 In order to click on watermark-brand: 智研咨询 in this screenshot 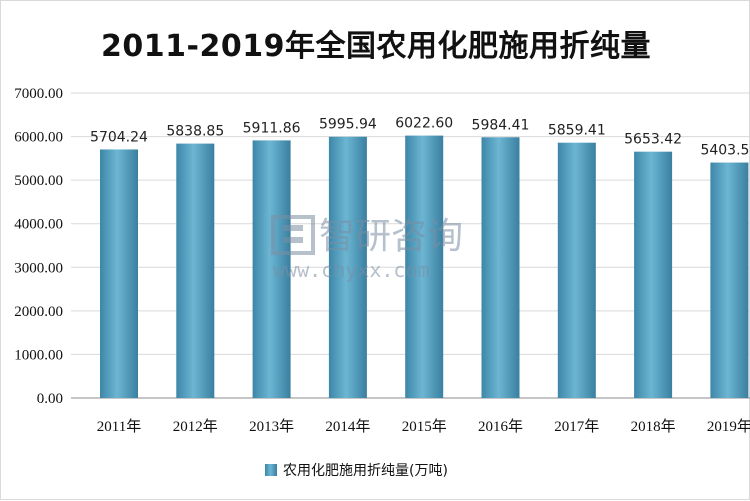, I will do `click(391, 236)`.